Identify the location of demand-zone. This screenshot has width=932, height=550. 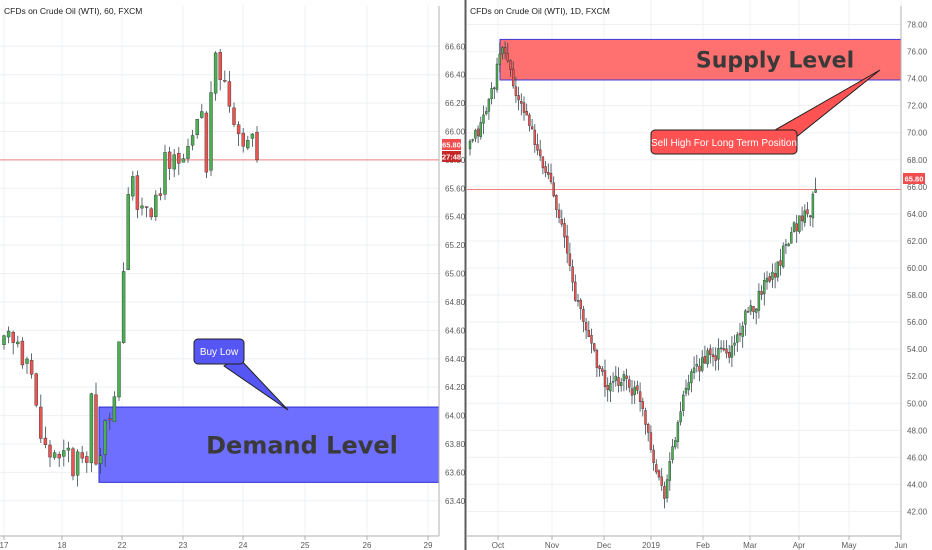
(269, 444).